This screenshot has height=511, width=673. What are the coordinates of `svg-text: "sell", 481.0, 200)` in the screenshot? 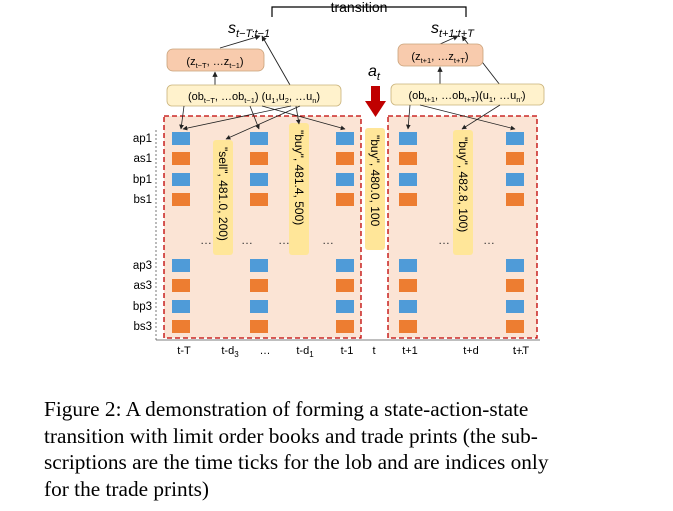 It's located at (223, 194).